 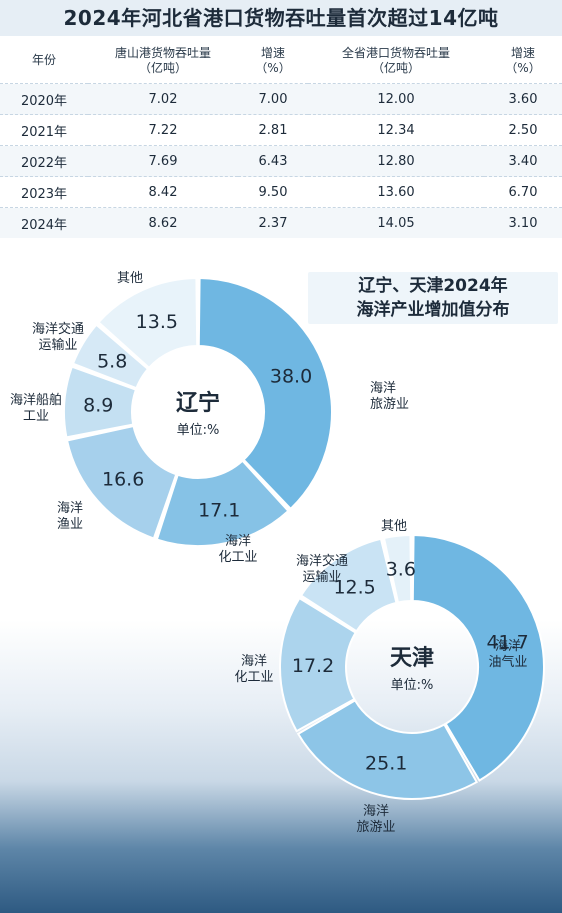 What do you see at coordinates (523, 60) in the screenshot?
I see `header-growth-province: 增速 （%）` at bounding box center [523, 60].